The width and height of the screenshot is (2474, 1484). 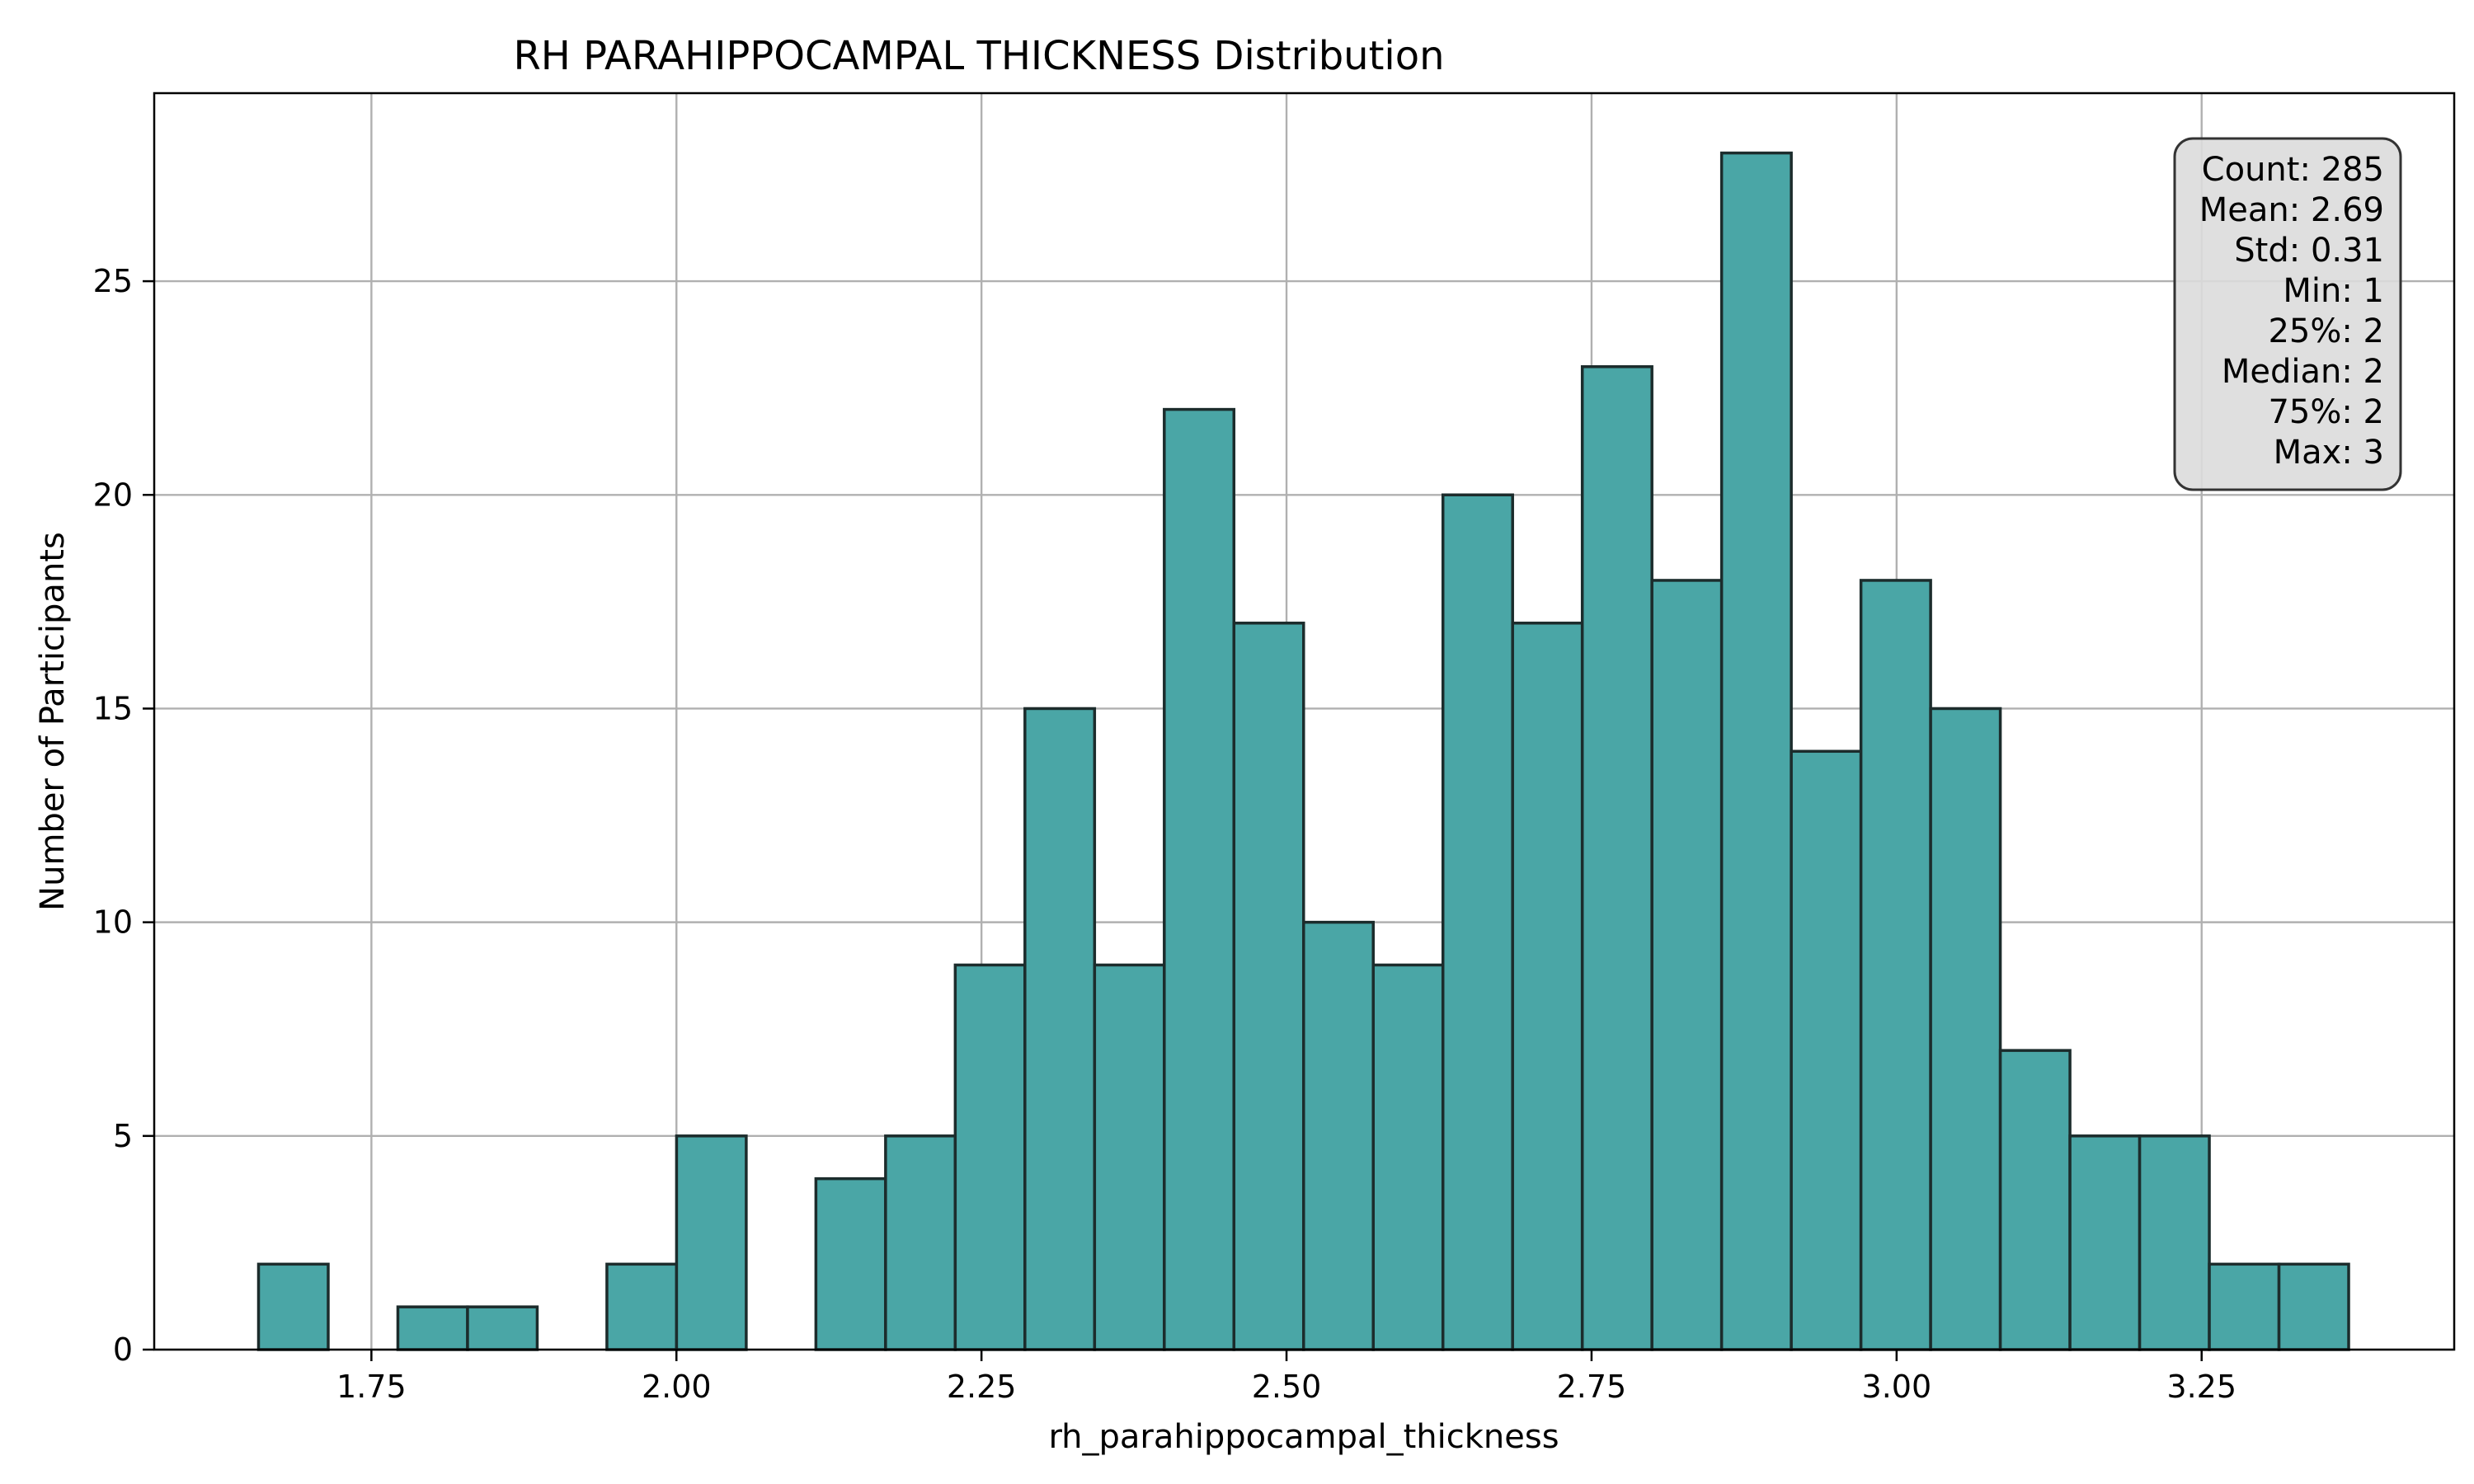 What do you see at coordinates (677, 1387) in the screenshot?
I see `x-tick-label: 2.00` at bounding box center [677, 1387].